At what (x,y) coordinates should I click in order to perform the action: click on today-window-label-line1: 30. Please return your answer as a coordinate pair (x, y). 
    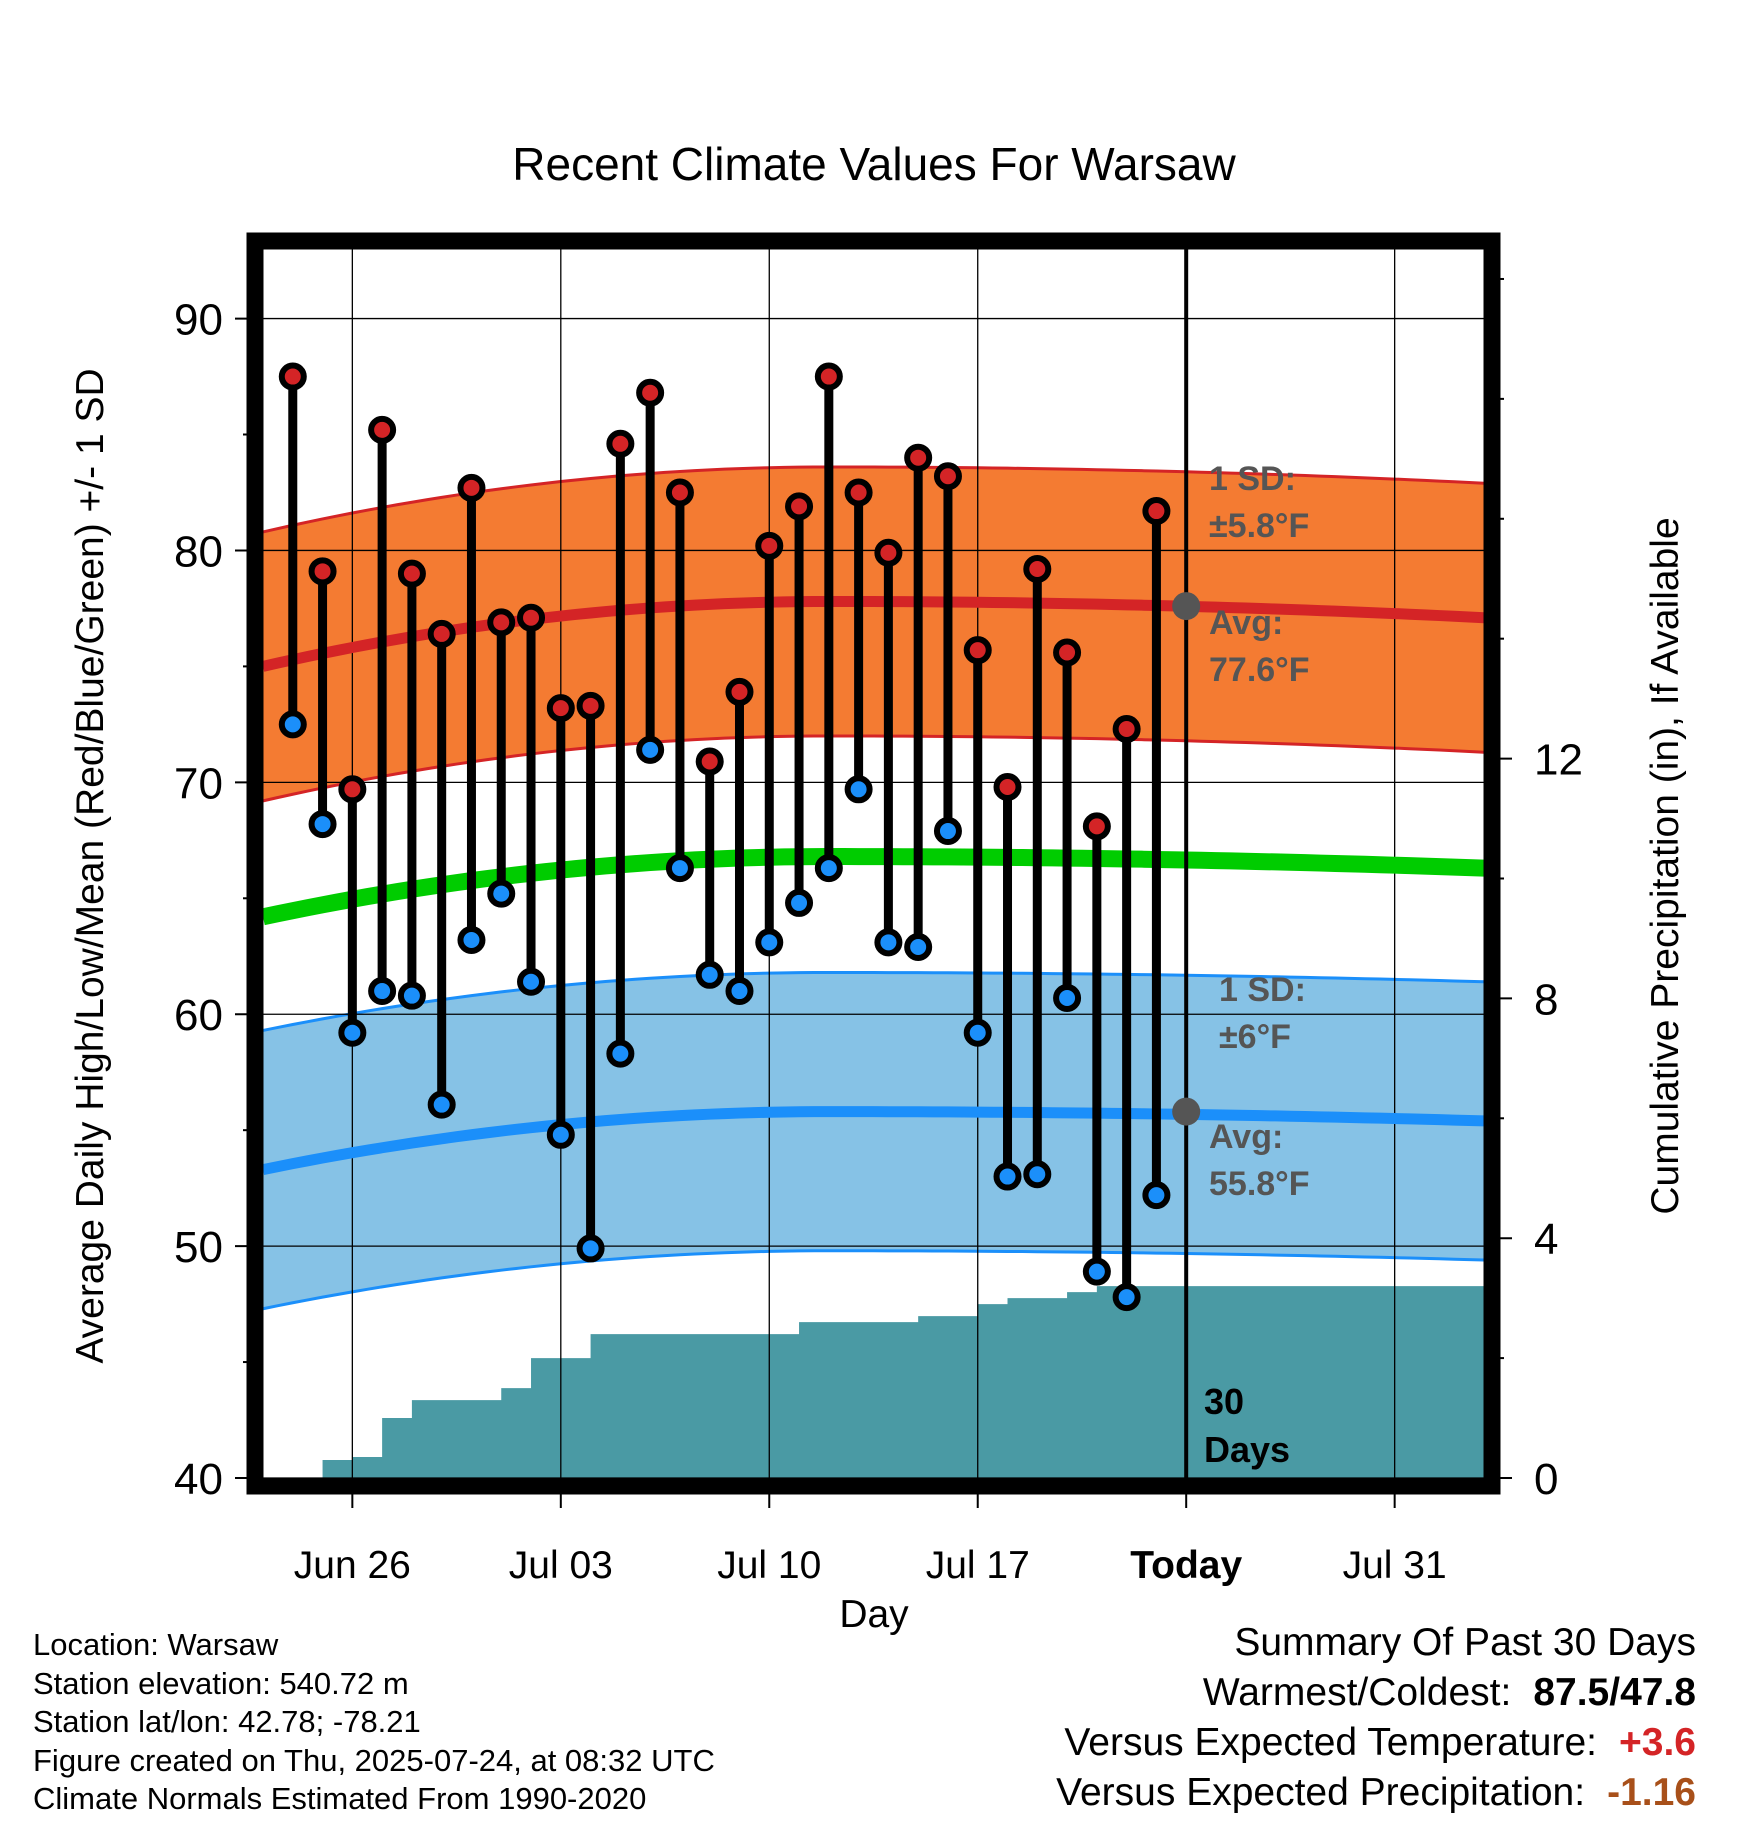
    Looking at the image, I should click on (1224, 1401).